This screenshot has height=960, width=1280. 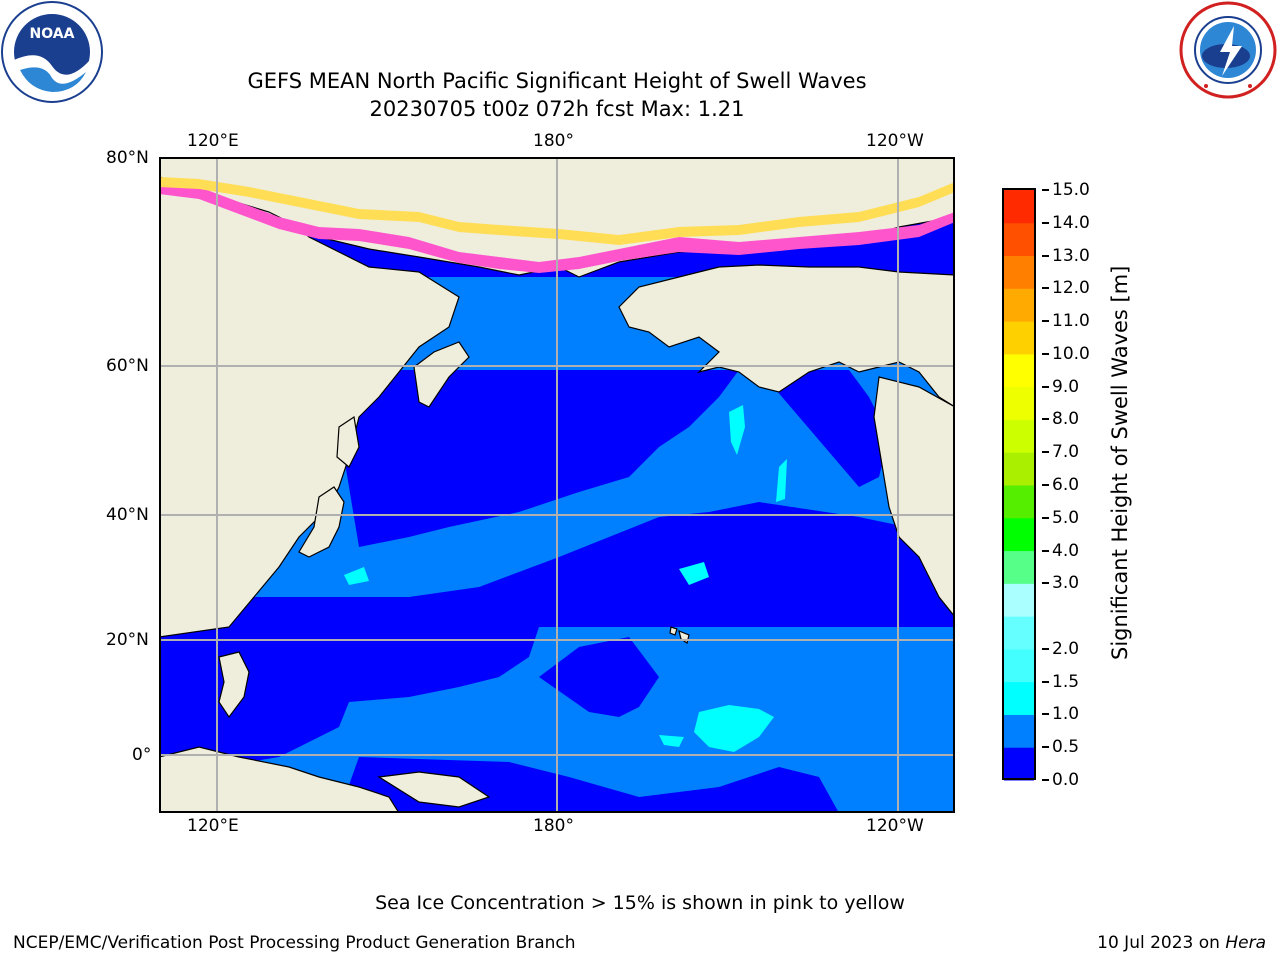 What do you see at coordinates (1066, 517) in the screenshot?
I see `colorbar-tick-label: 5.0` at bounding box center [1066, 517].